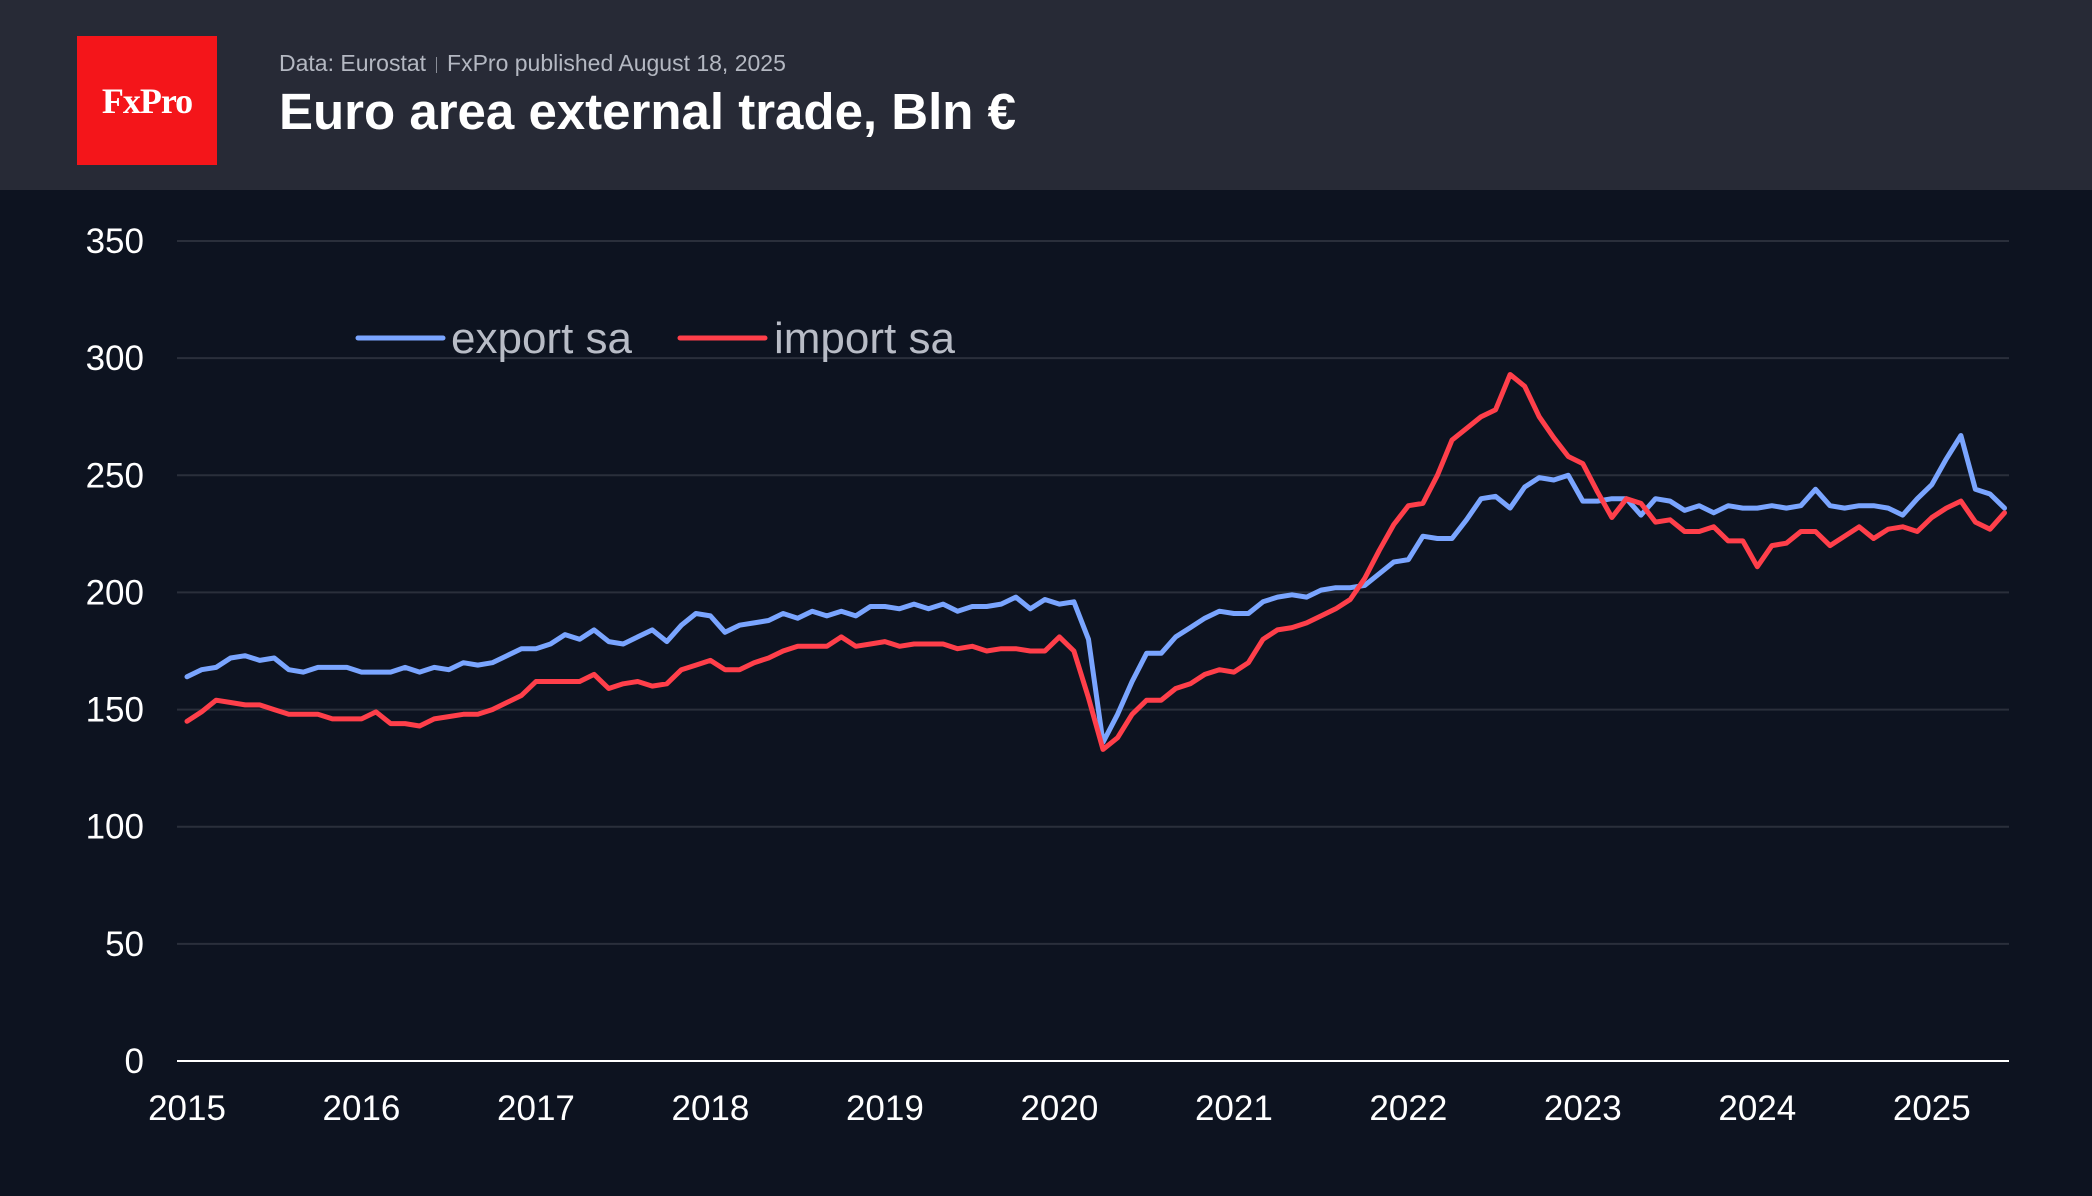  Describe the element at coordinates (1408, 1108) in the screenshot. I see `x-tick-label: 2022` at that location.